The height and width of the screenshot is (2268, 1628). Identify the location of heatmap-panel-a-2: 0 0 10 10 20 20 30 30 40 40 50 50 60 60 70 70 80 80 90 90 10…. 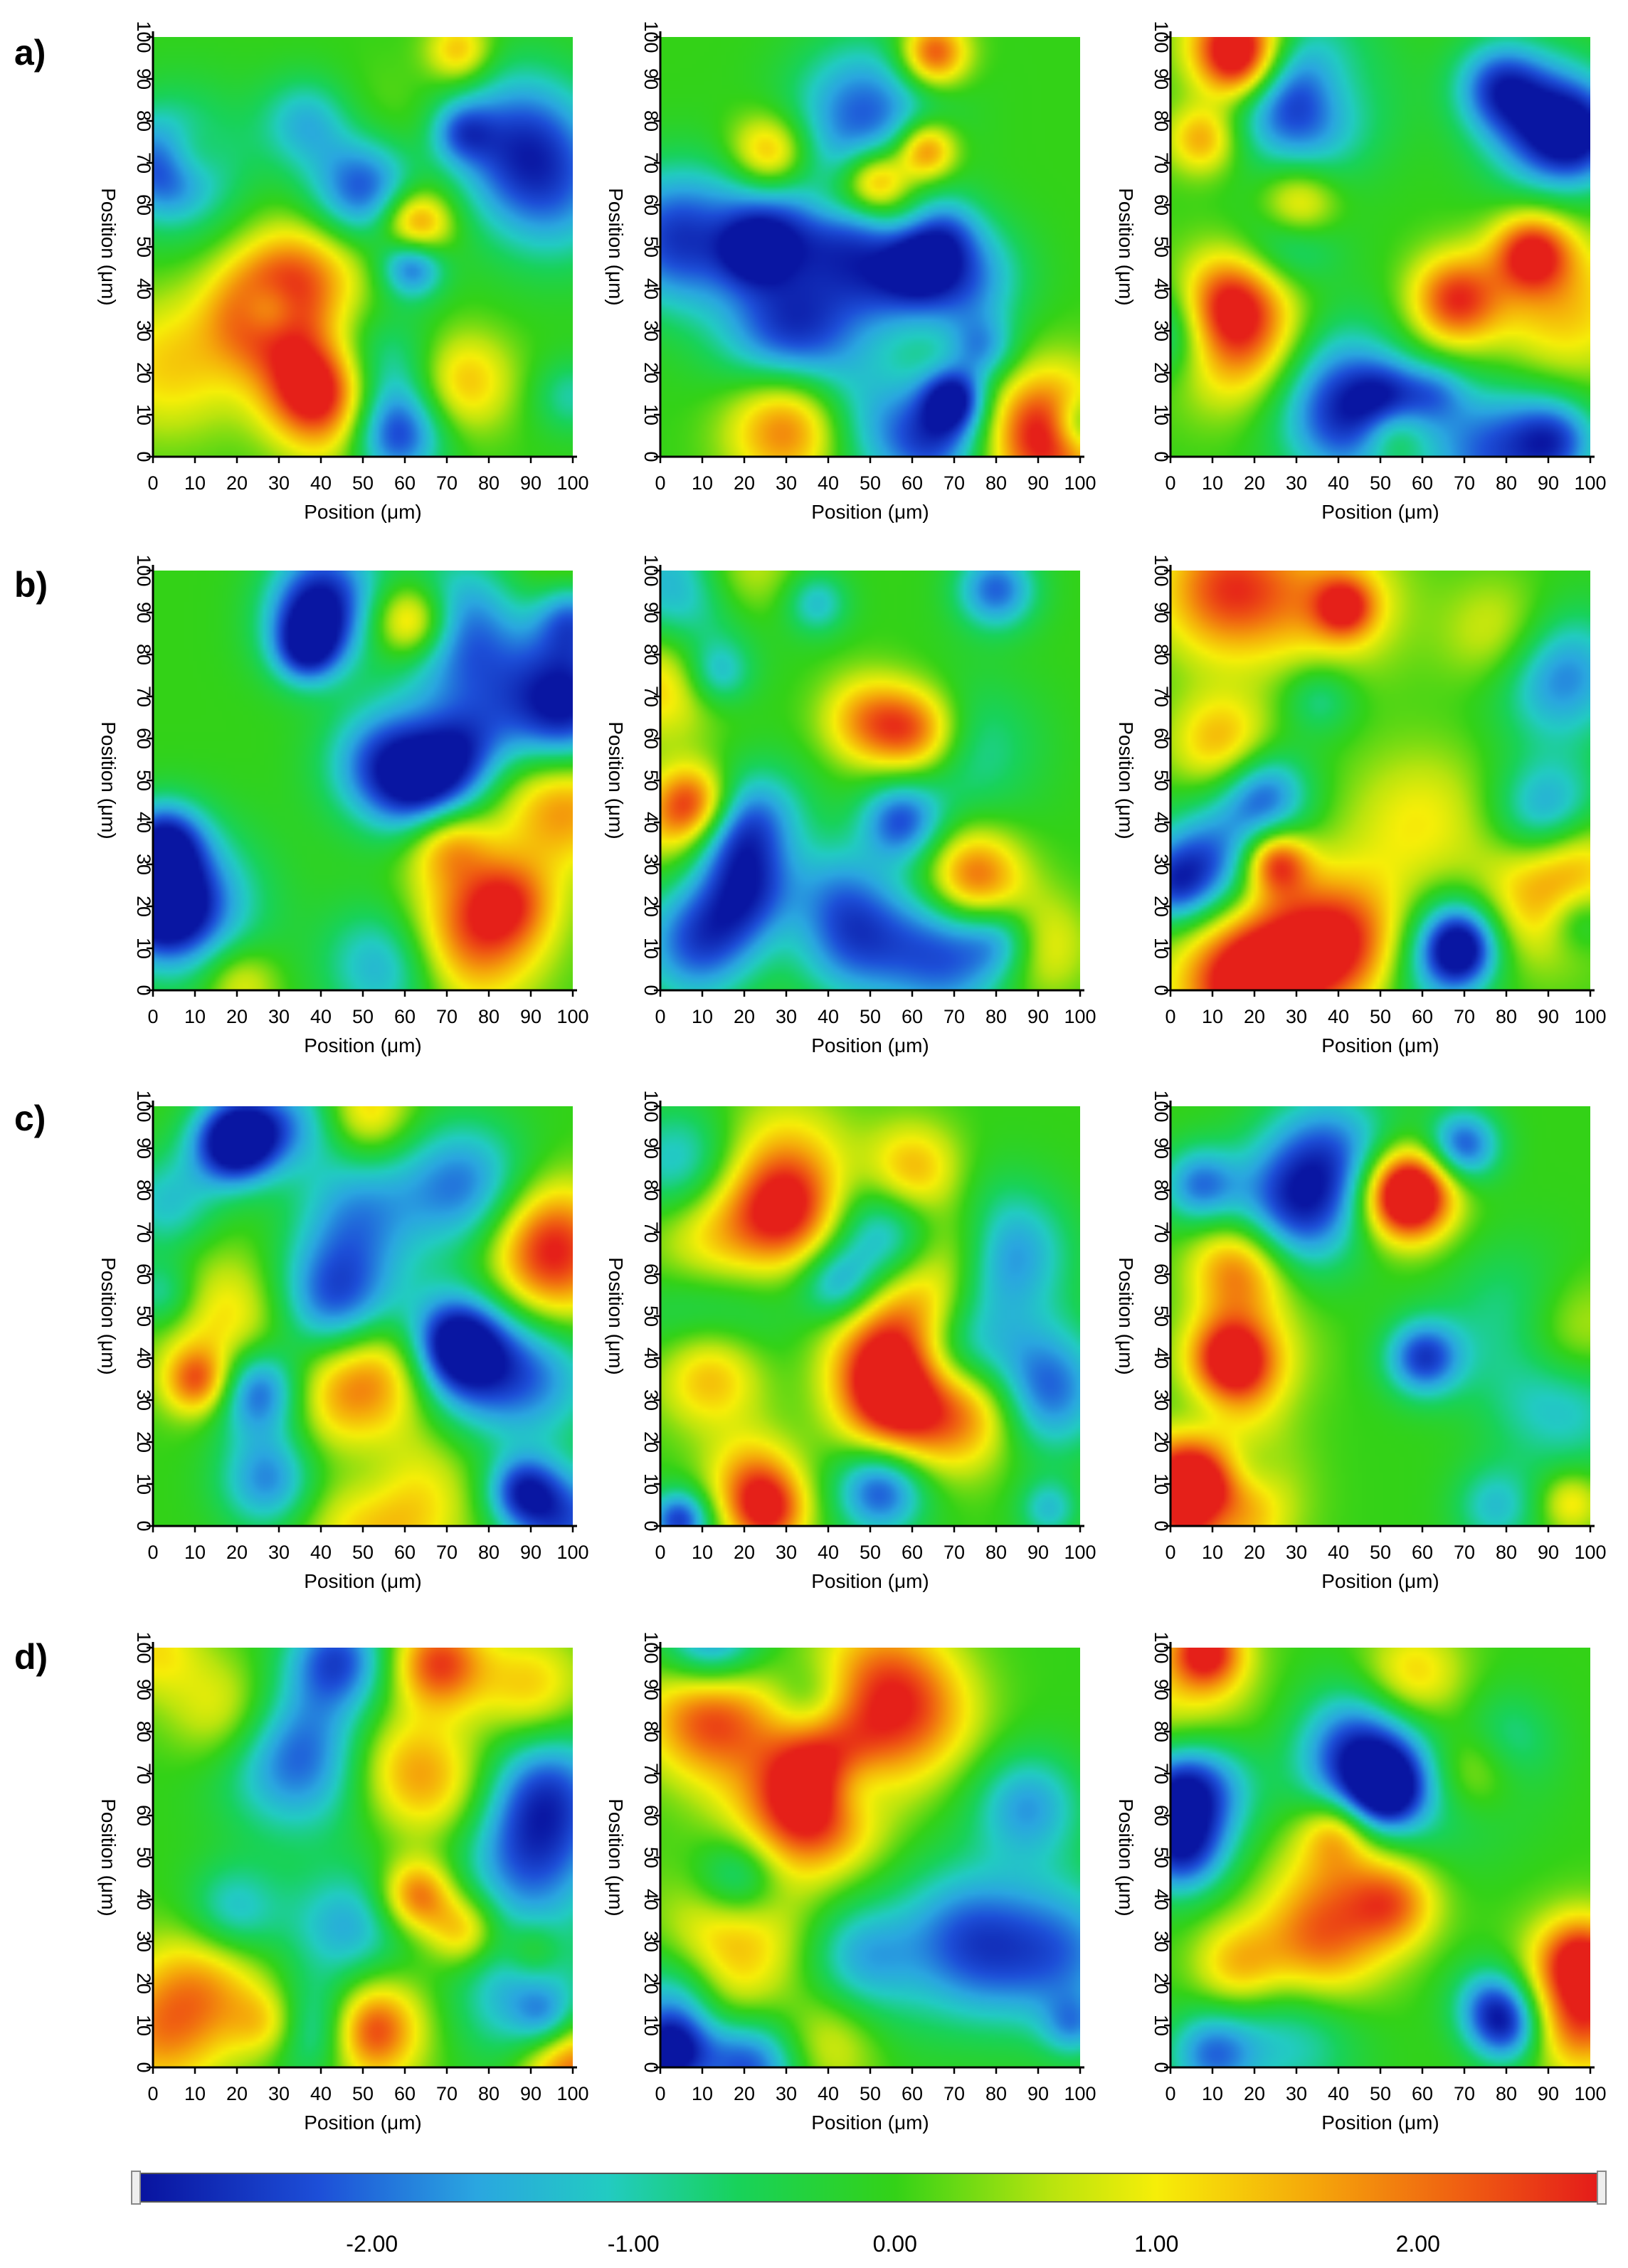
(850, 272).